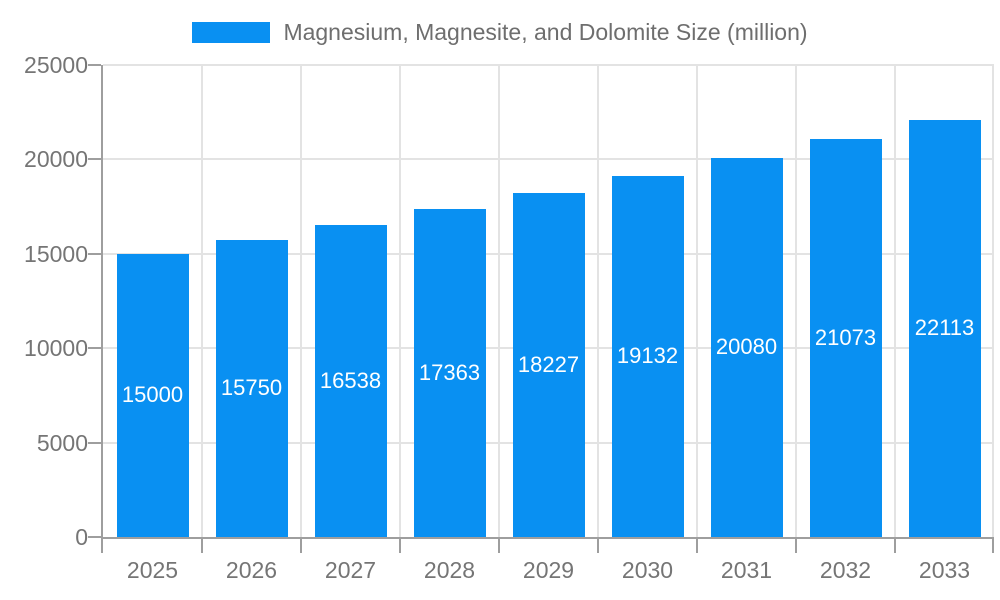  Describe the element at coordinates (746, 570) in the screenshot. I see `x-axis-tick-label: 2031` at that location.